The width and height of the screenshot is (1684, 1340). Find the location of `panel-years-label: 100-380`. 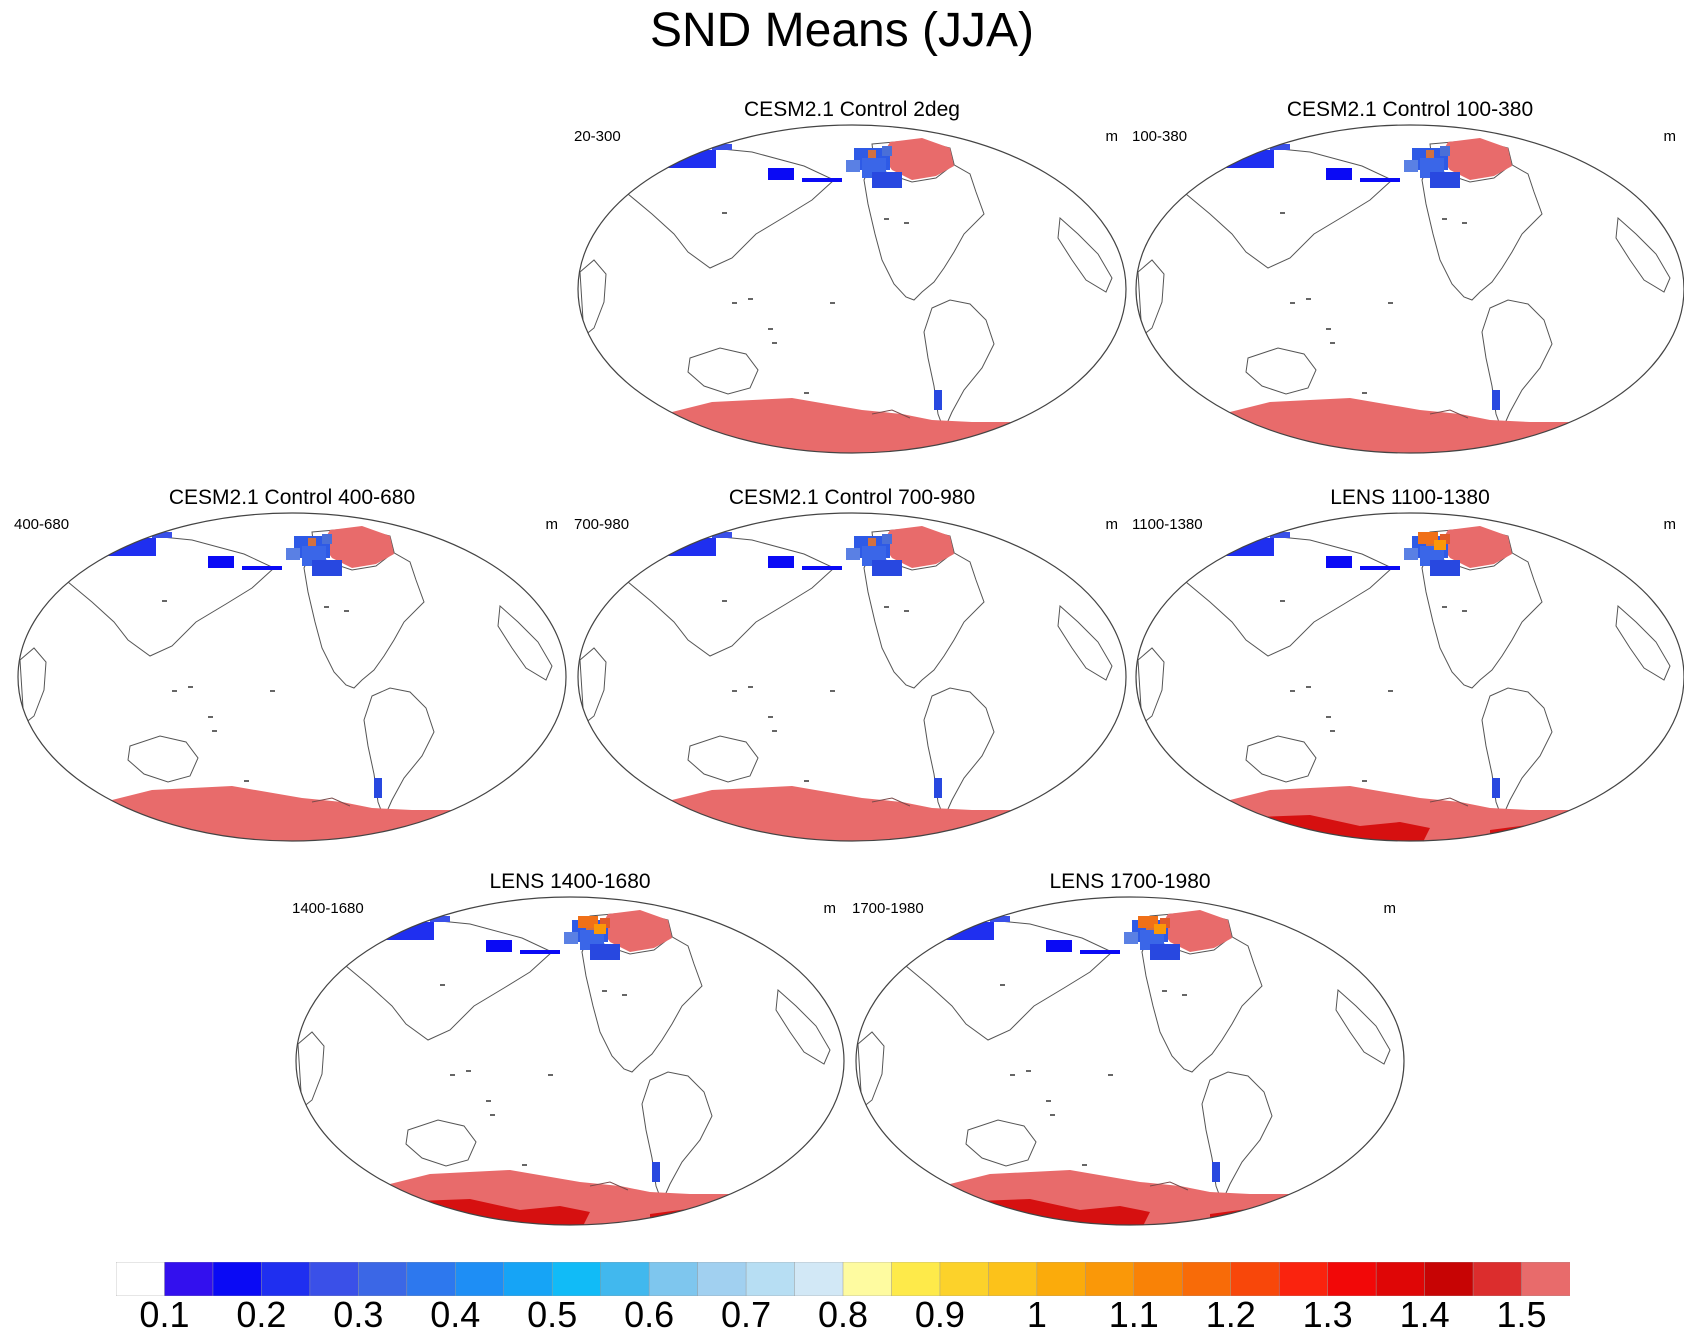

panel-years-label: 100-380 is located at coordinates (1160, 136).